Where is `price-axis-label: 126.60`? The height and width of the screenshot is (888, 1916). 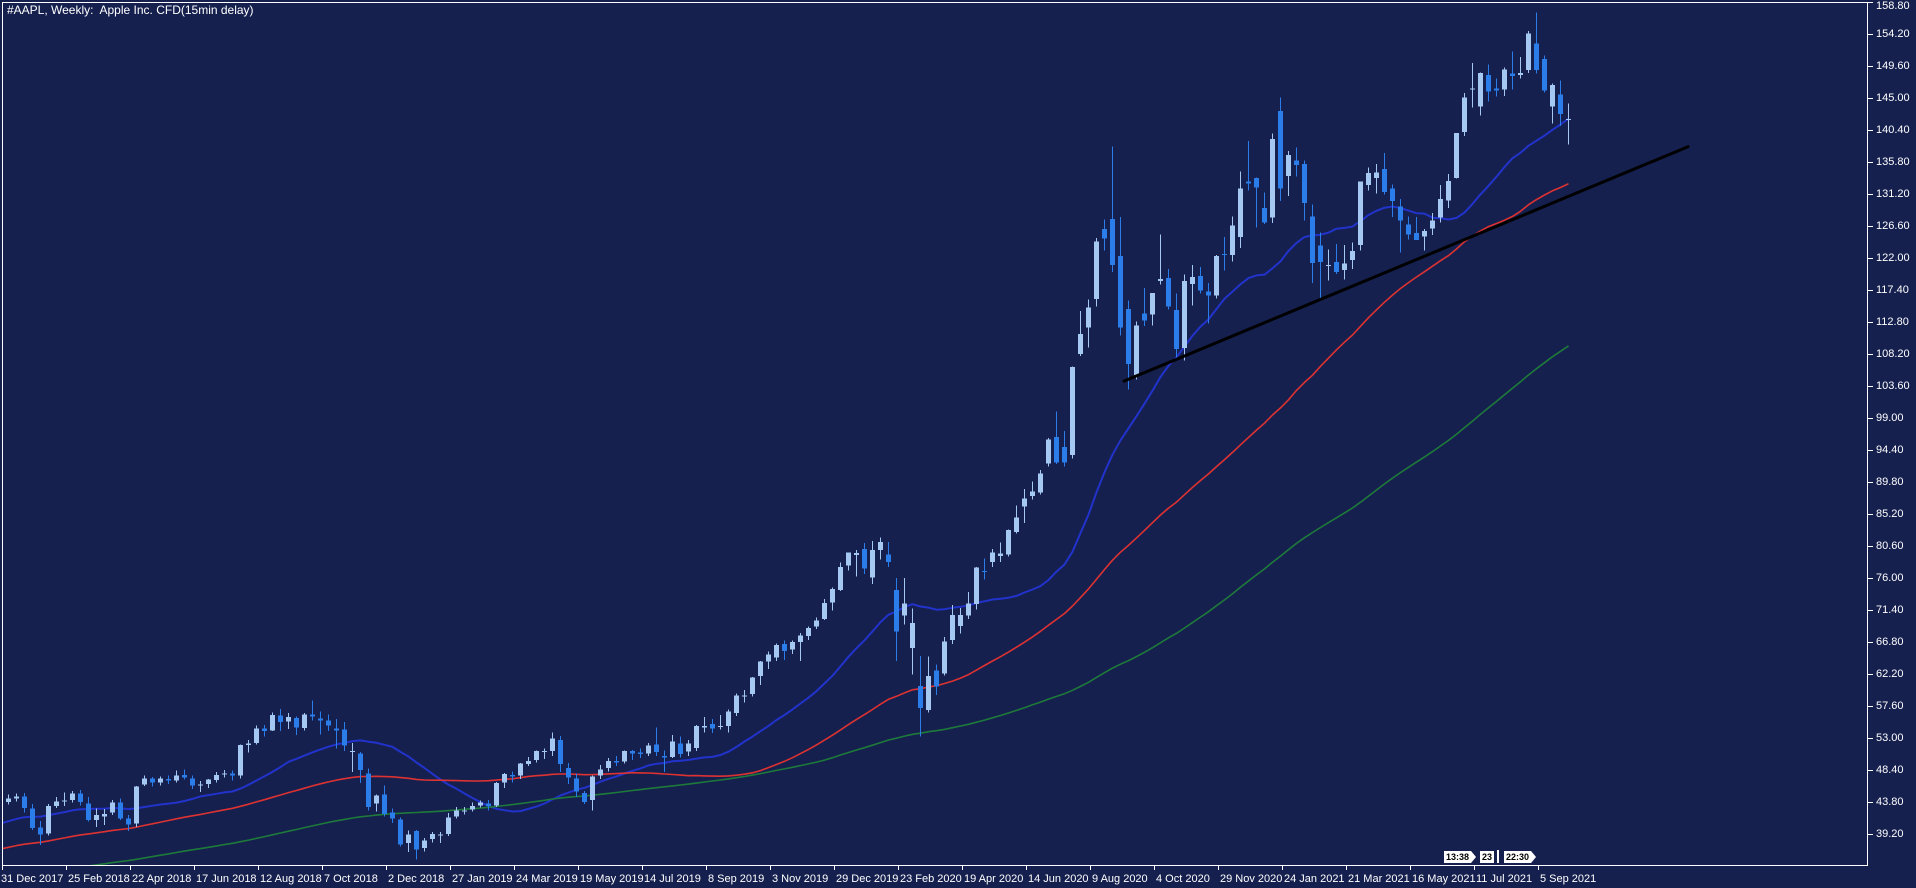 price-axis-label: 126.60 is located at coordinates (1893, 226).